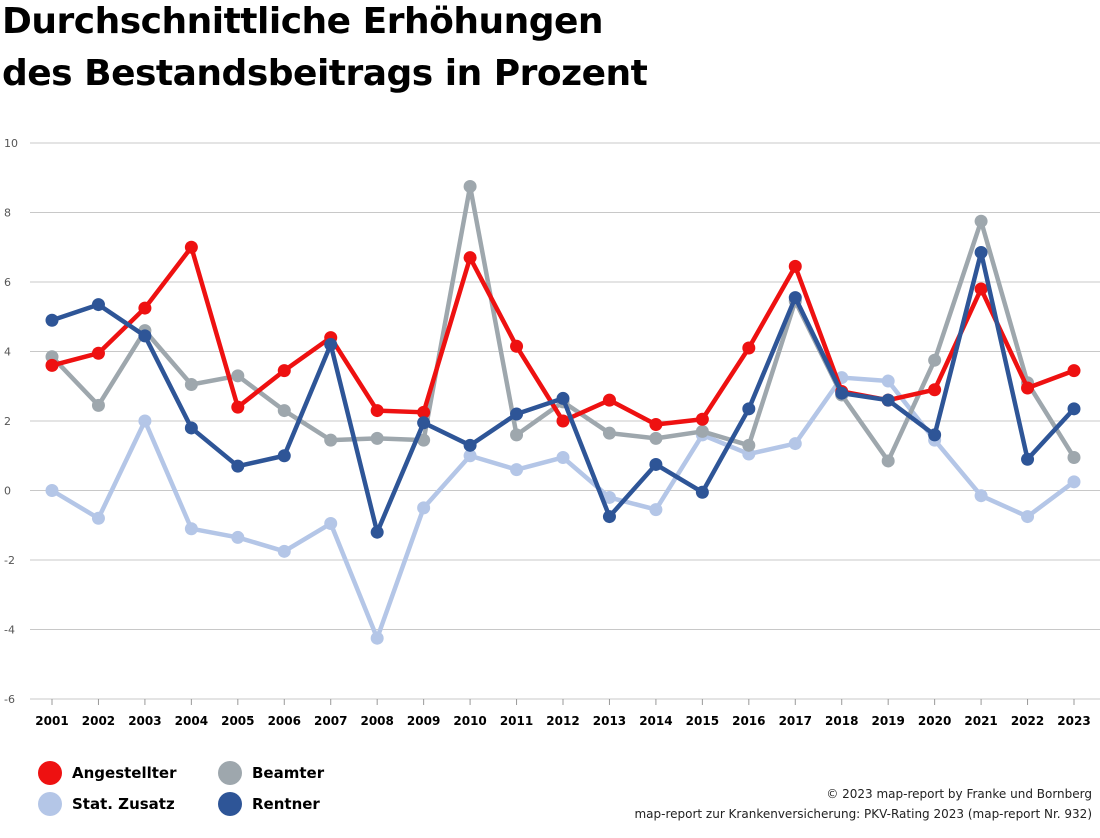  I want to click on y-tick-label: -6, so click(9, 699).